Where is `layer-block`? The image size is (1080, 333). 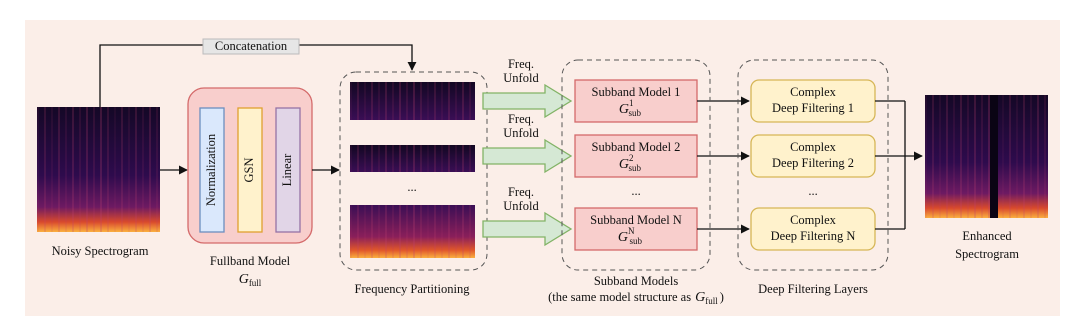 layer-block is located at coordinates (250, 170).